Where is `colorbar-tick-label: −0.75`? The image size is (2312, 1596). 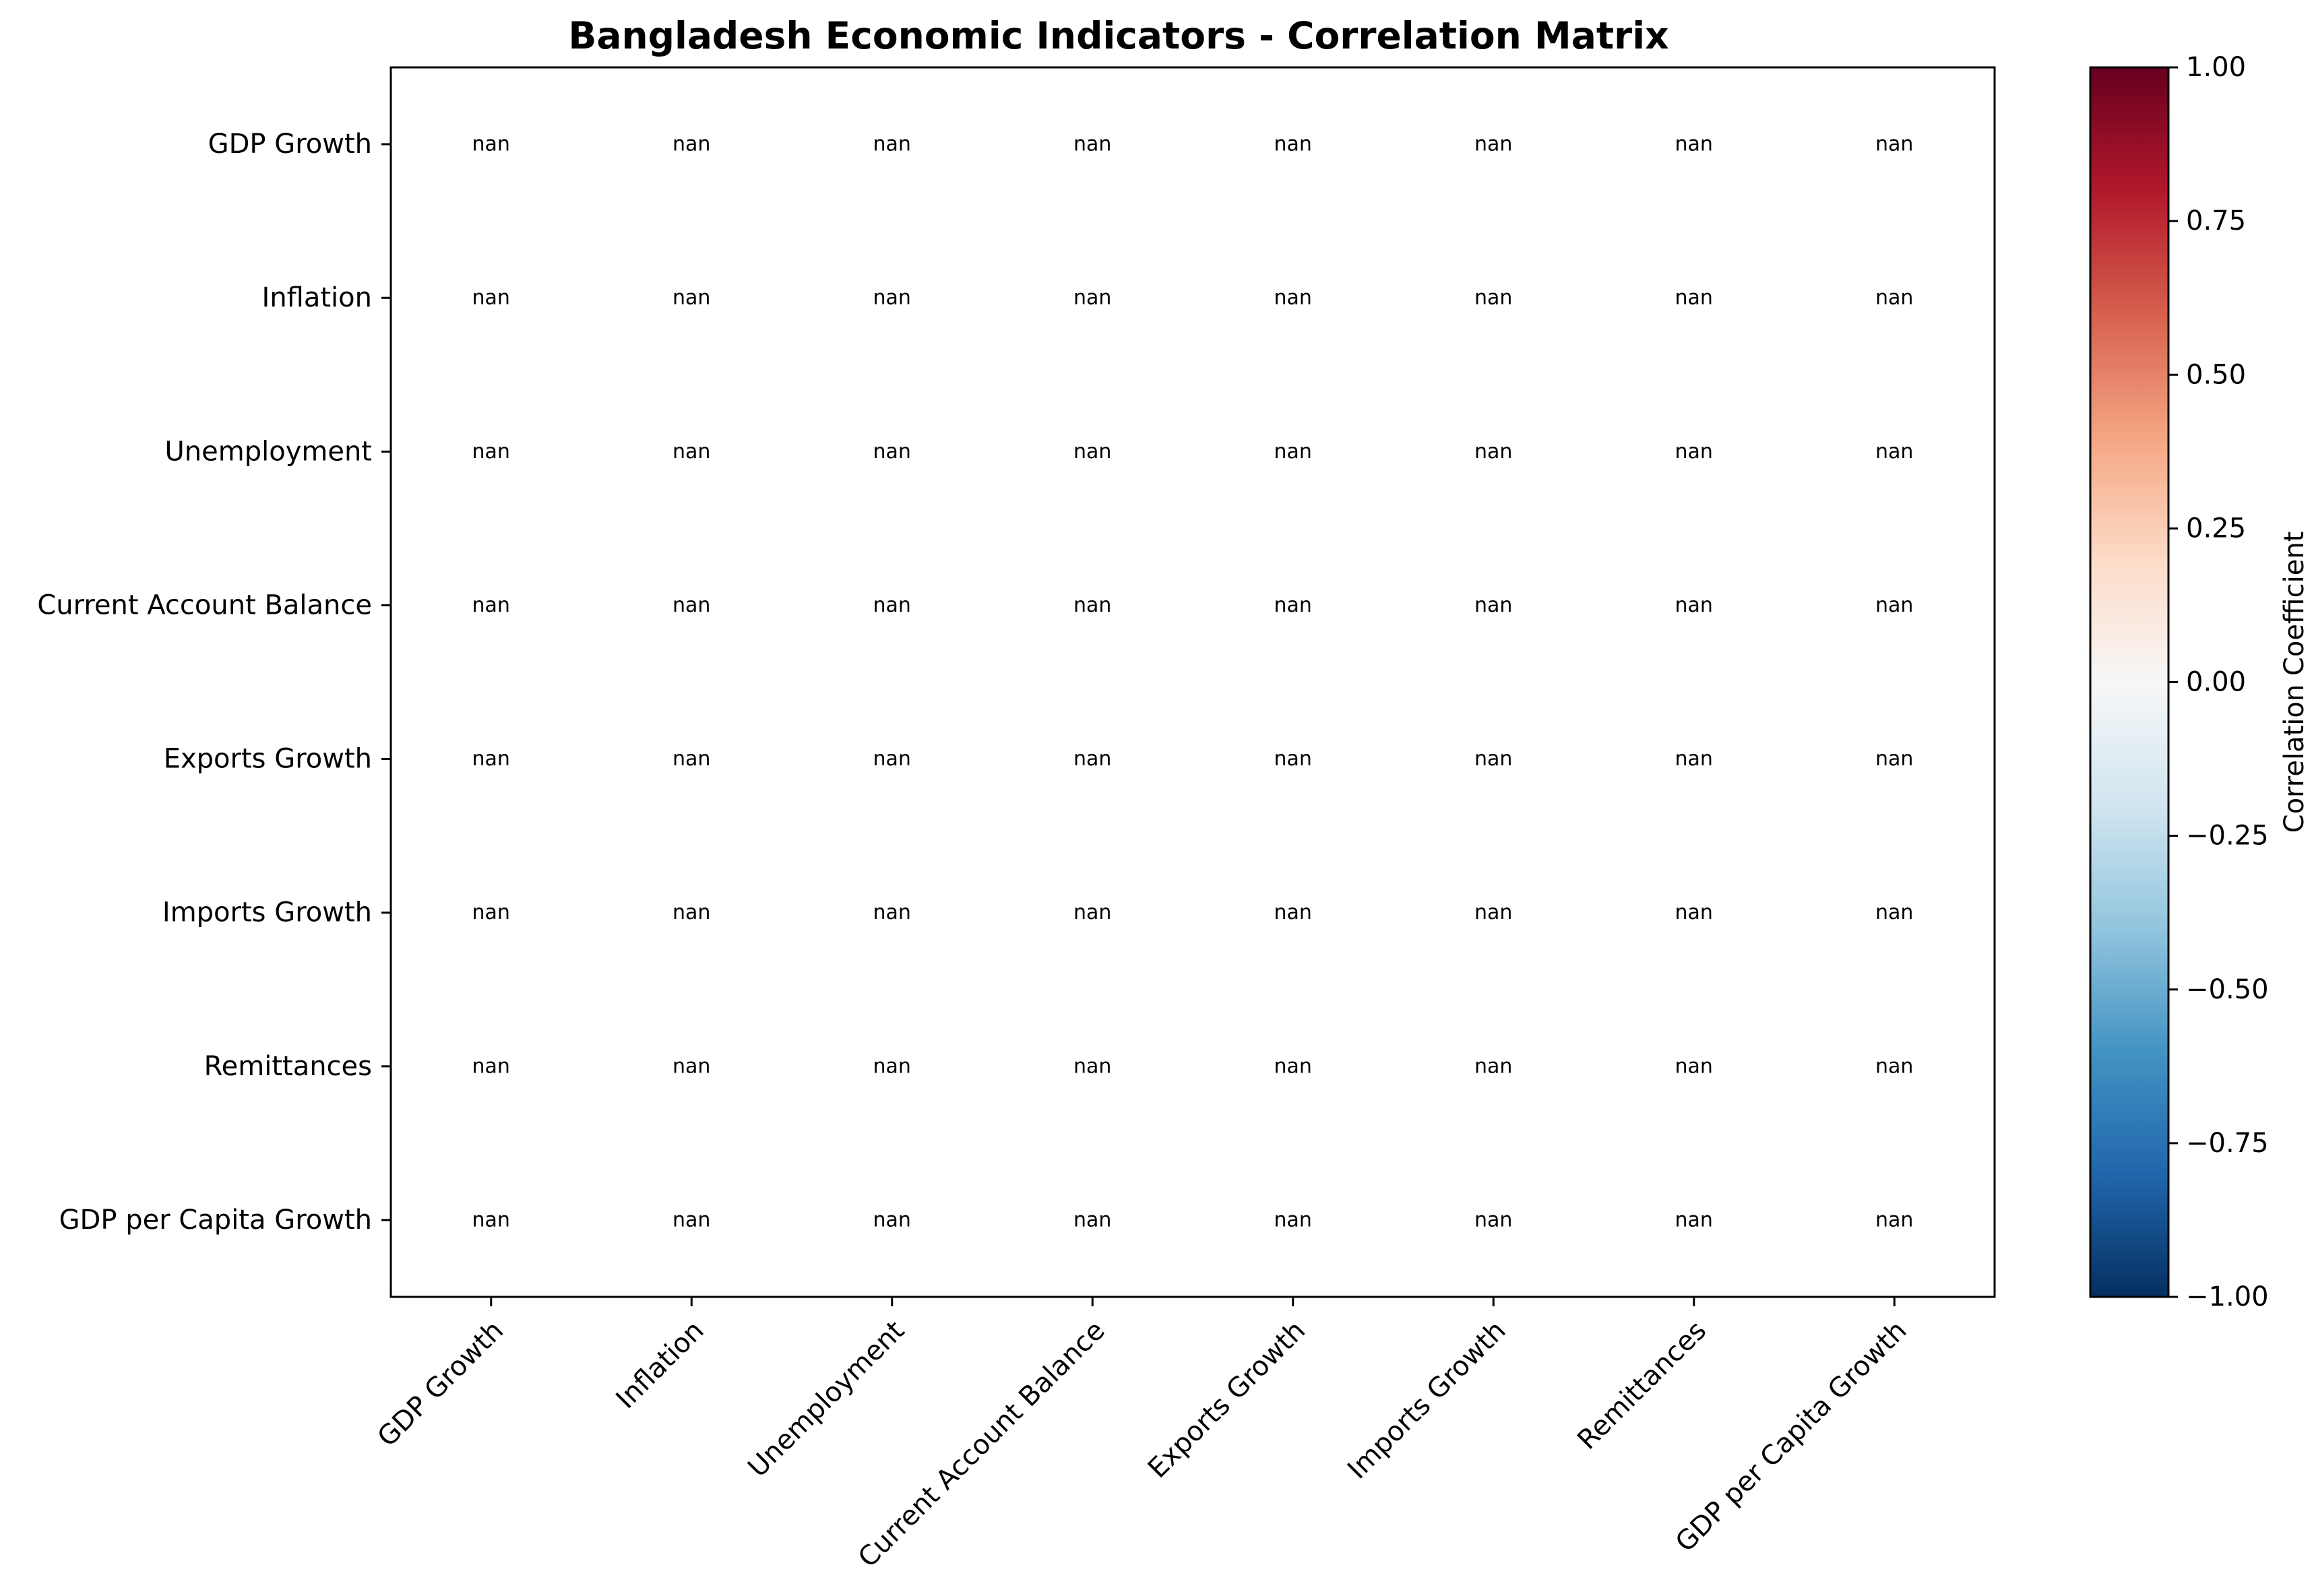 colorbar-tick-label: −0.75 is located at coordinates (2227, 1143).